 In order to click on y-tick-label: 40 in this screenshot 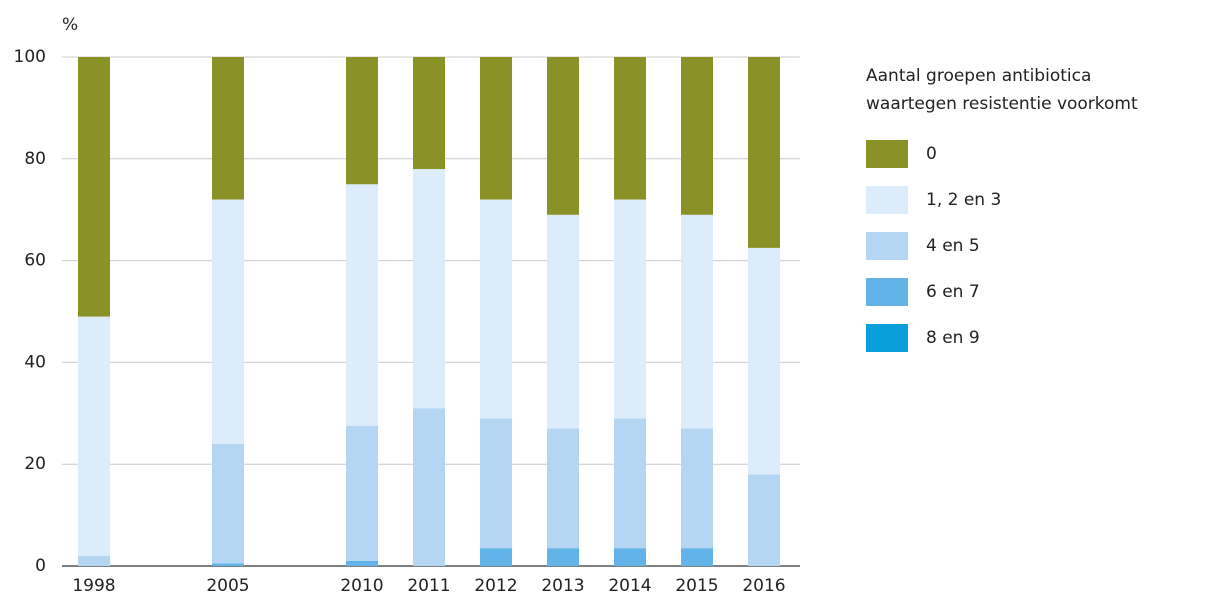, I will do `click(35, 362)`.